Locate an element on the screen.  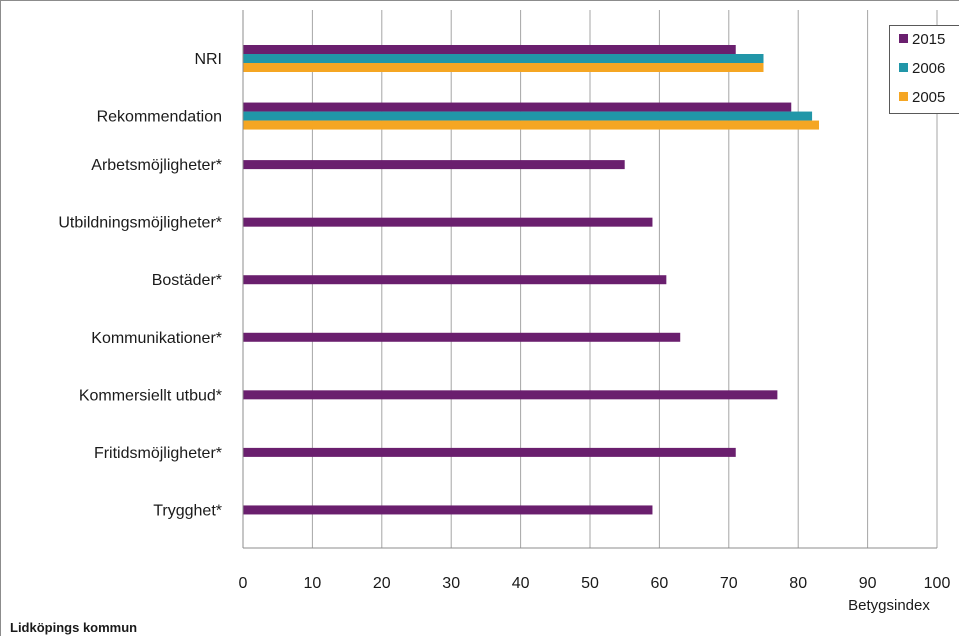
x-tick-label-100: 100 is located at coordinates (937, 583).